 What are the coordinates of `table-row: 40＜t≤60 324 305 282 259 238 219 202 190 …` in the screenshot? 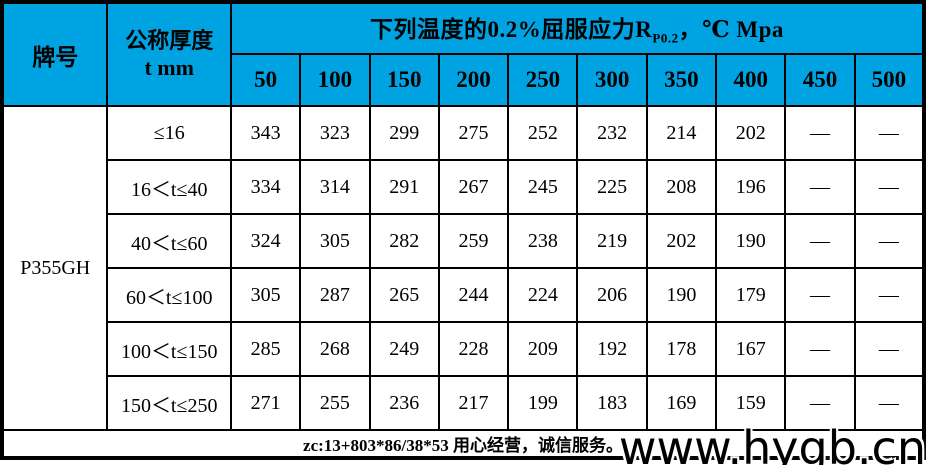 It's located at (464, 241).